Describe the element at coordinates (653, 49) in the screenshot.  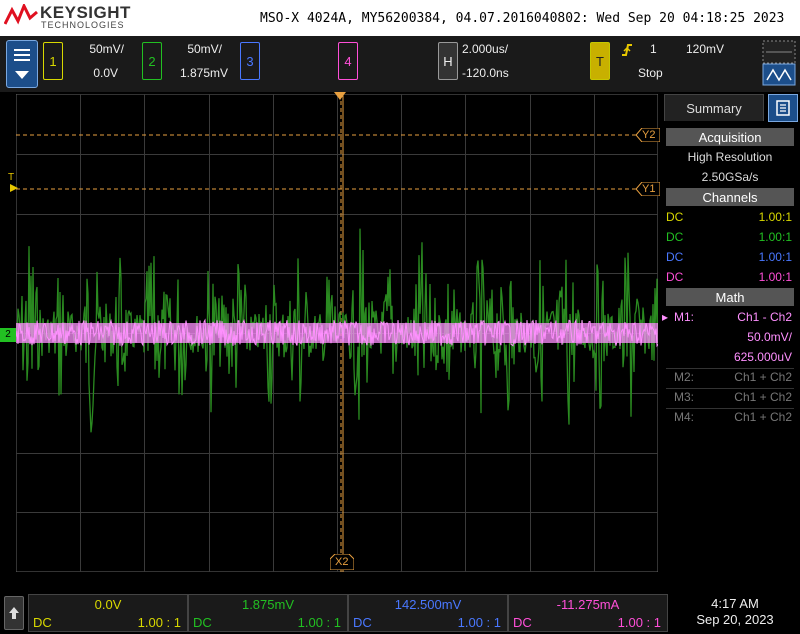
I see `trigger-source: 1` at that location.